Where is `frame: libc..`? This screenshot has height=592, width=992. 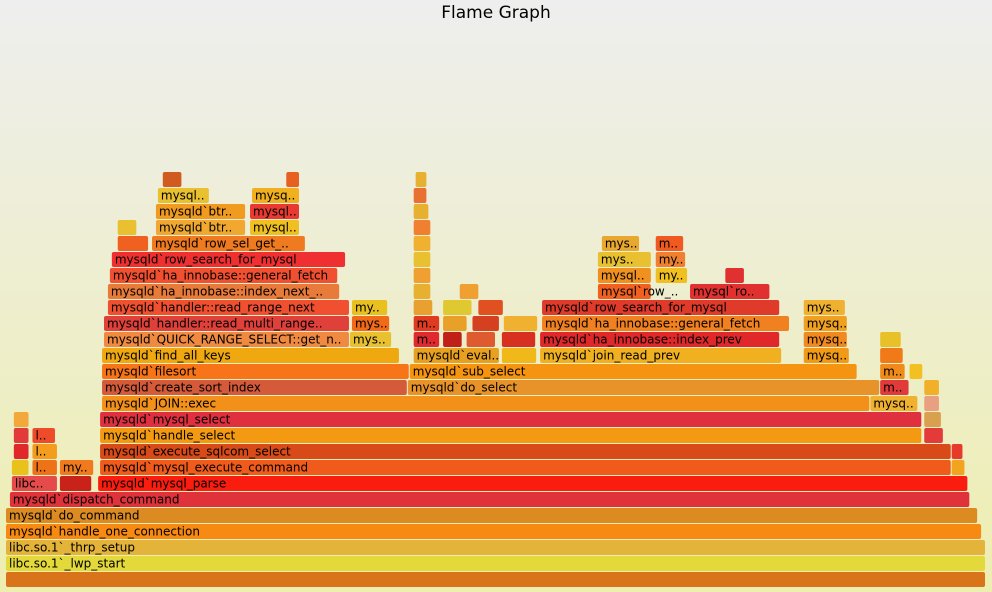
frame: libc.. is located at coordinates (34, 483).